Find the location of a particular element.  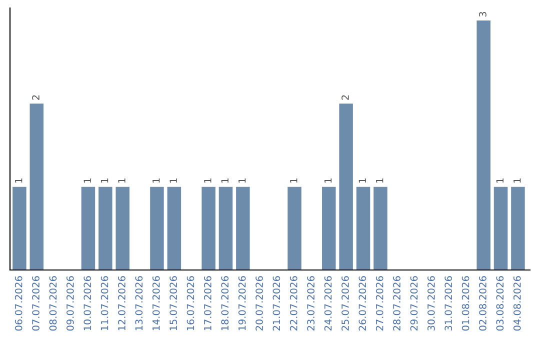

x-tick-label: 16.07.2026 is located at coordinates (190, 303).